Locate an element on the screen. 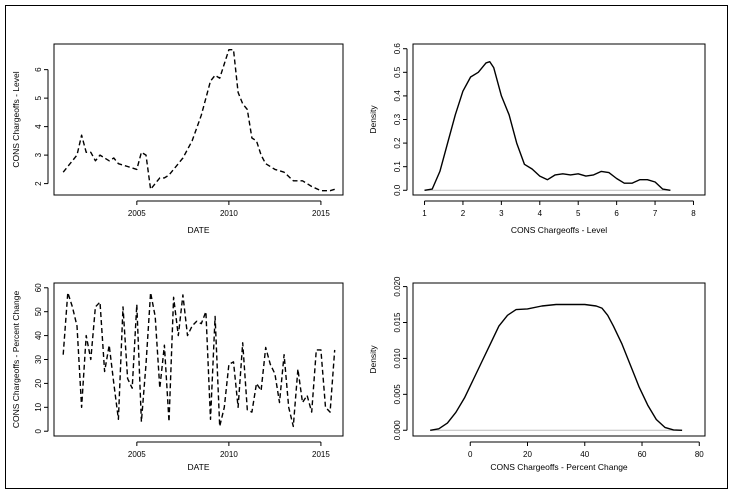 Image resolution: width=735 pixels, height=496 pixels. y-tick-label: 0.005 is located at coordinates (397, 394).